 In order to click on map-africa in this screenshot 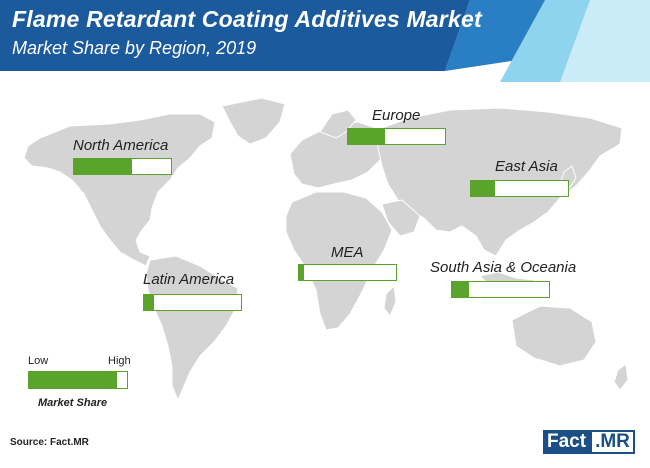, I will do `click(339, 261)`.